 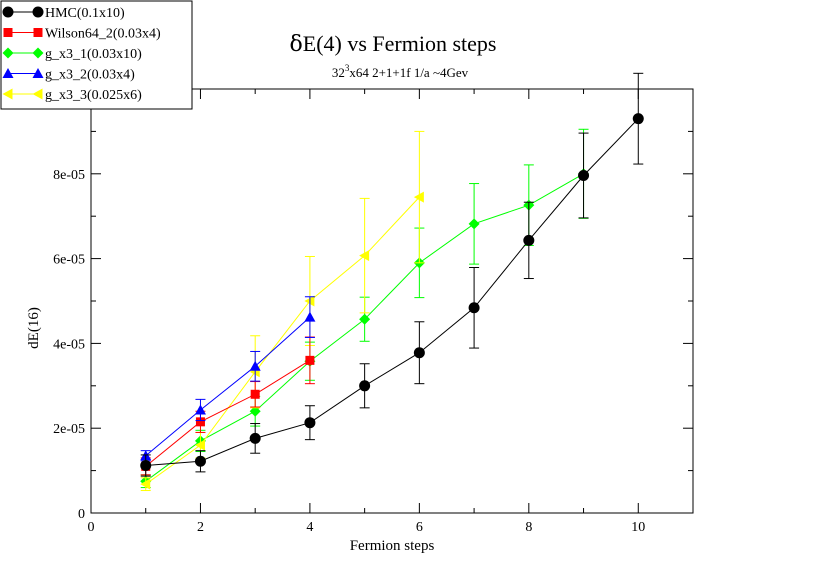 What do you see at coordinates (103, 34) in the screenshot?
I see `legend-label: Wilson64_2(0.03x4)` at bounding box center [103, 34].